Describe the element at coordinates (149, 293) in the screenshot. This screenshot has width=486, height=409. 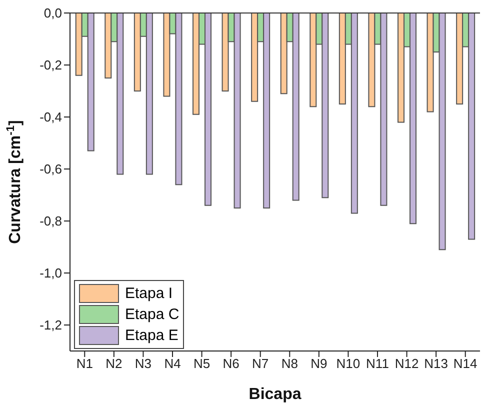
I see `legend-label: Etapa I` at that location.